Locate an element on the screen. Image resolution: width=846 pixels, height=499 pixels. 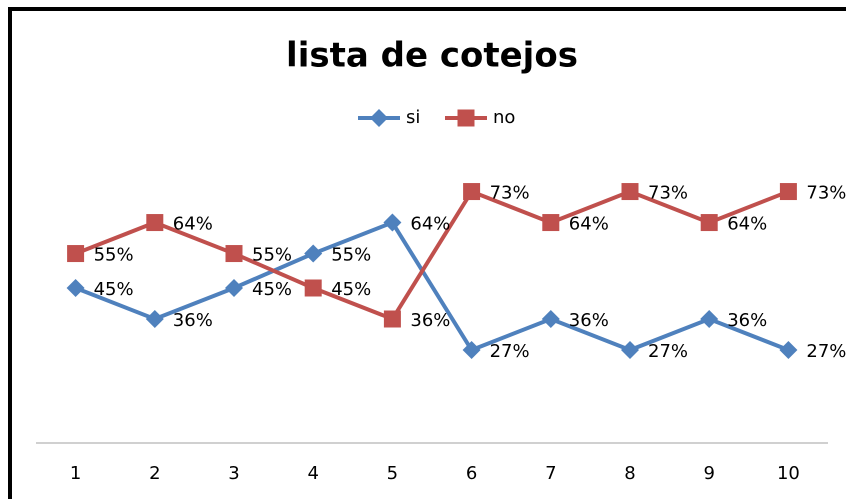
x-tick-label: 9 is located at coordinates (708, 473).